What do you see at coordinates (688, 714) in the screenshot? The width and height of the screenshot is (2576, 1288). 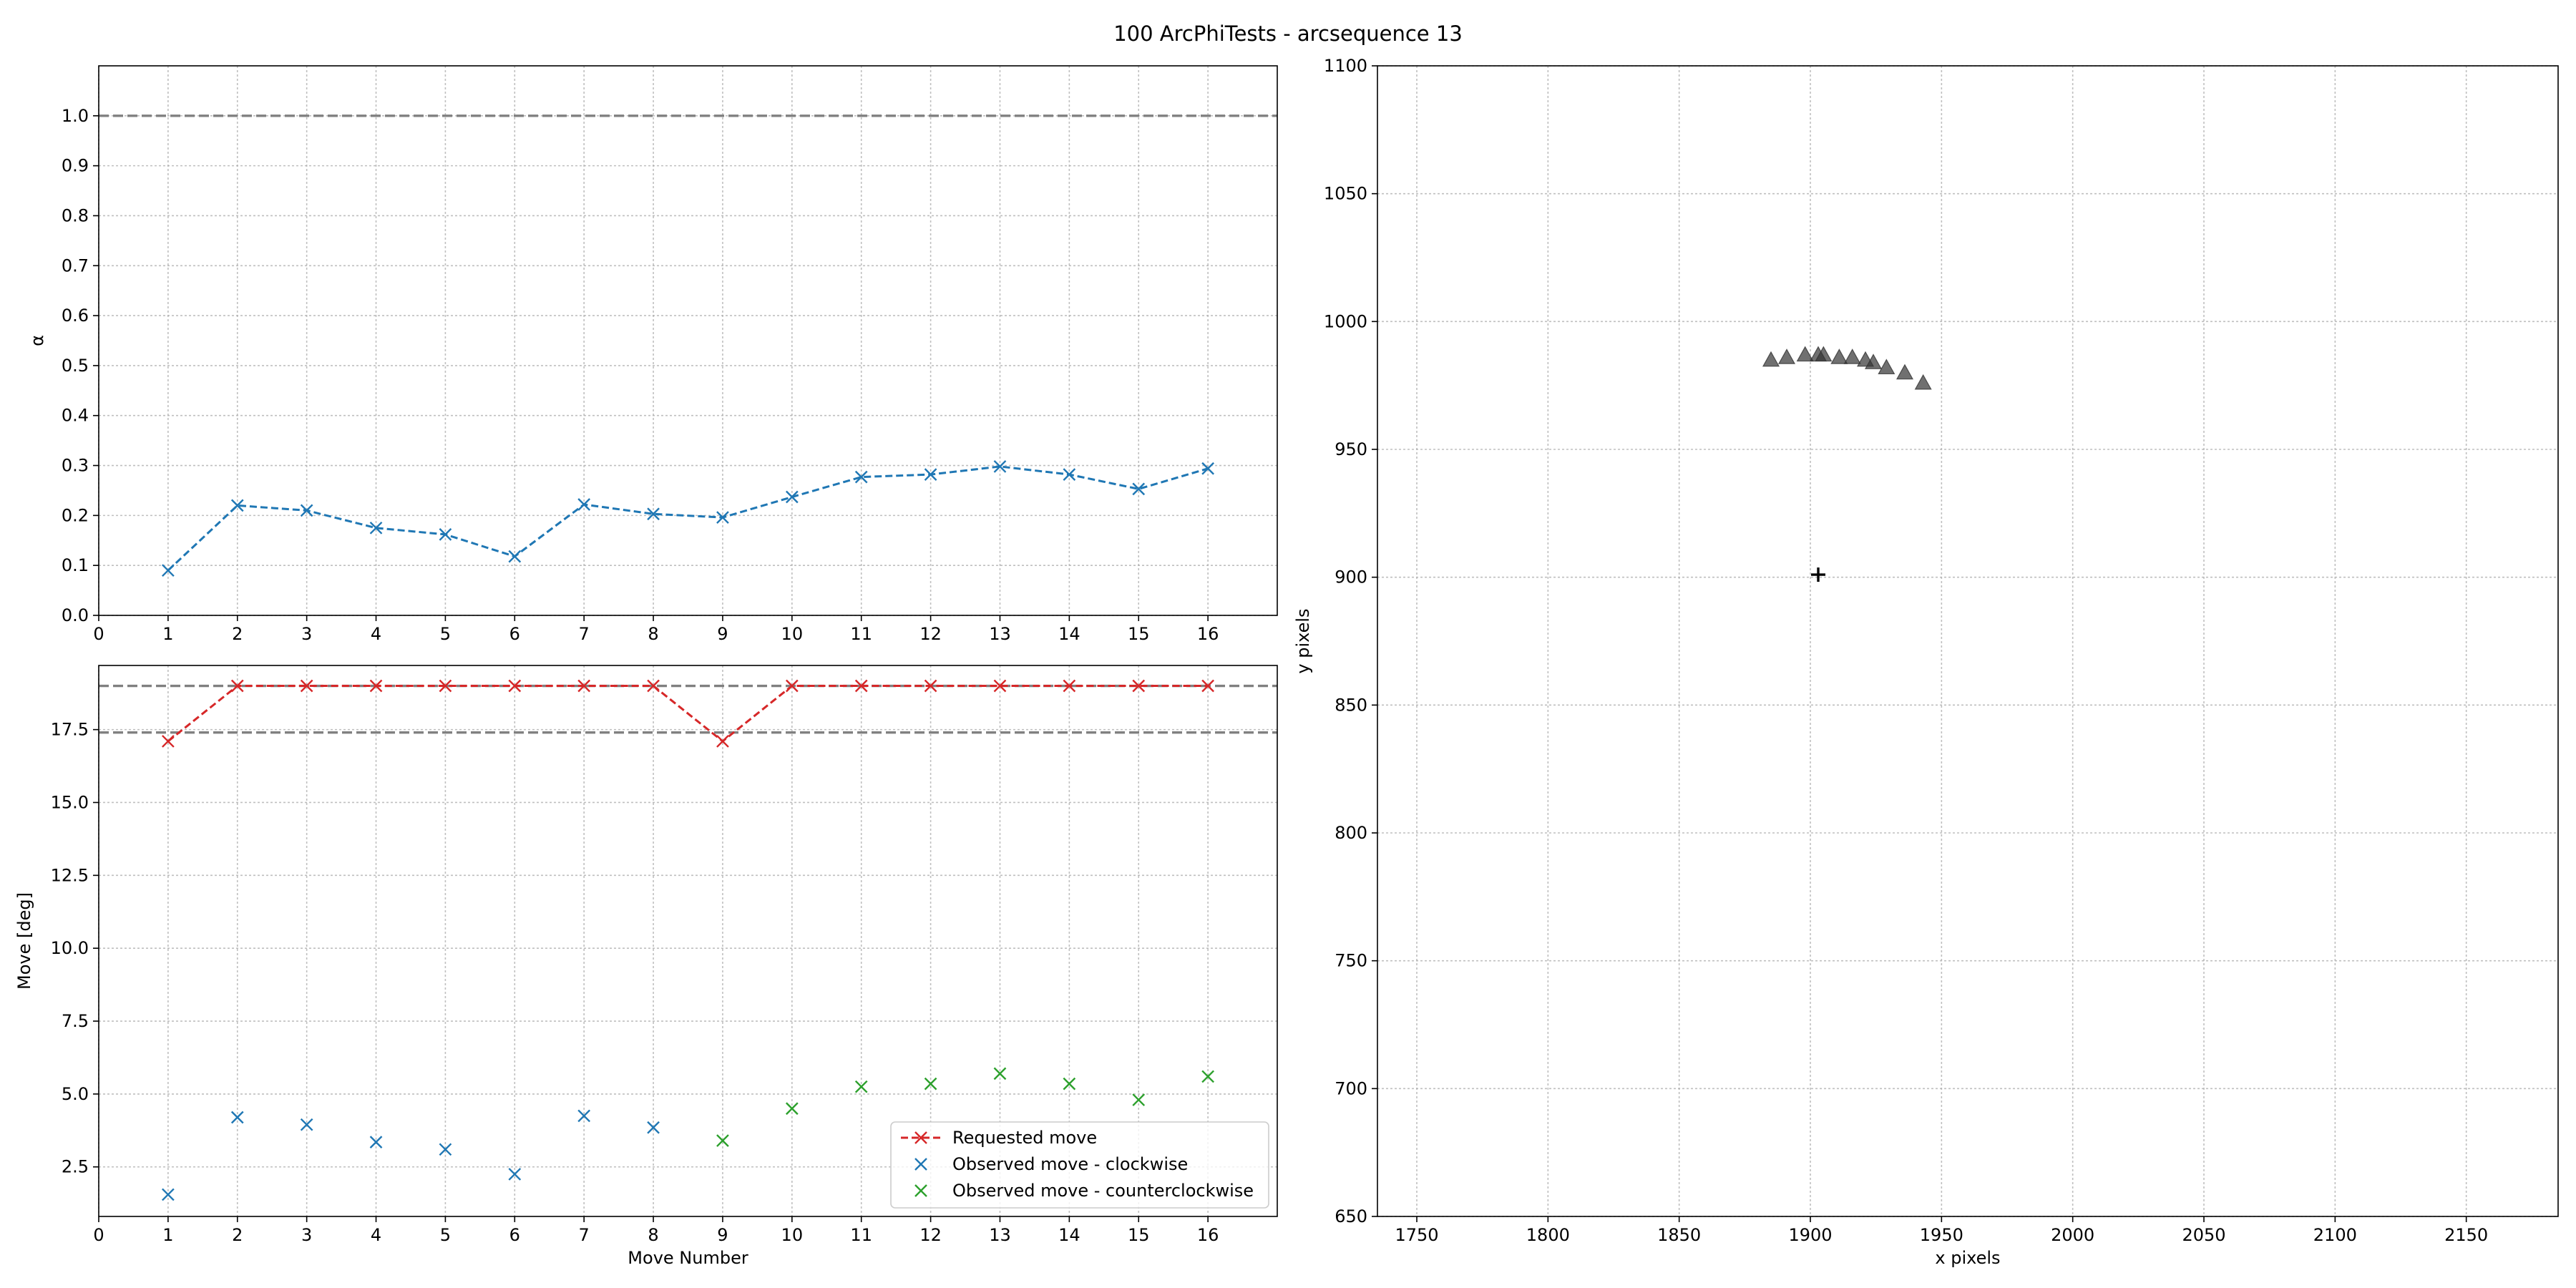 I see `requested-move-line` at bounding box center [688, 714].